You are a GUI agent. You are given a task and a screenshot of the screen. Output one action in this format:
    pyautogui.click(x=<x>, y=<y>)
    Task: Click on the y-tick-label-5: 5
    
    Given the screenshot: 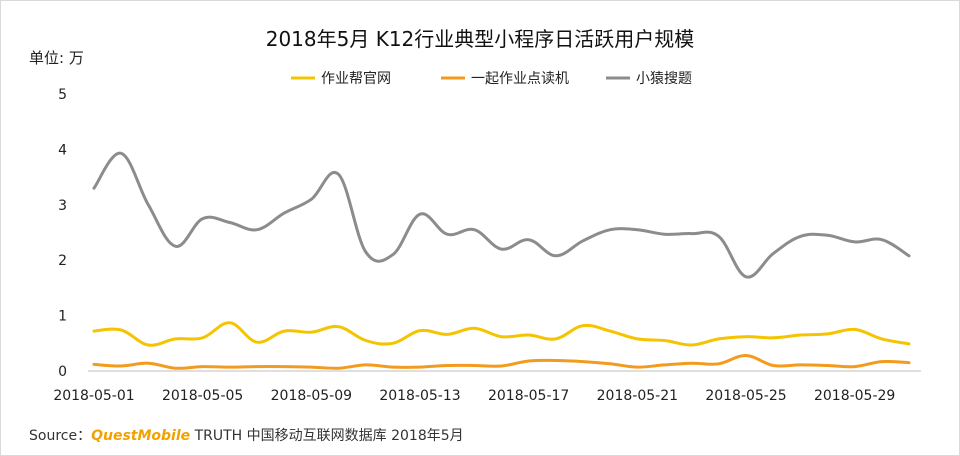 What is the action you would take?
    pyautogui.click(x=62, y=95)
    